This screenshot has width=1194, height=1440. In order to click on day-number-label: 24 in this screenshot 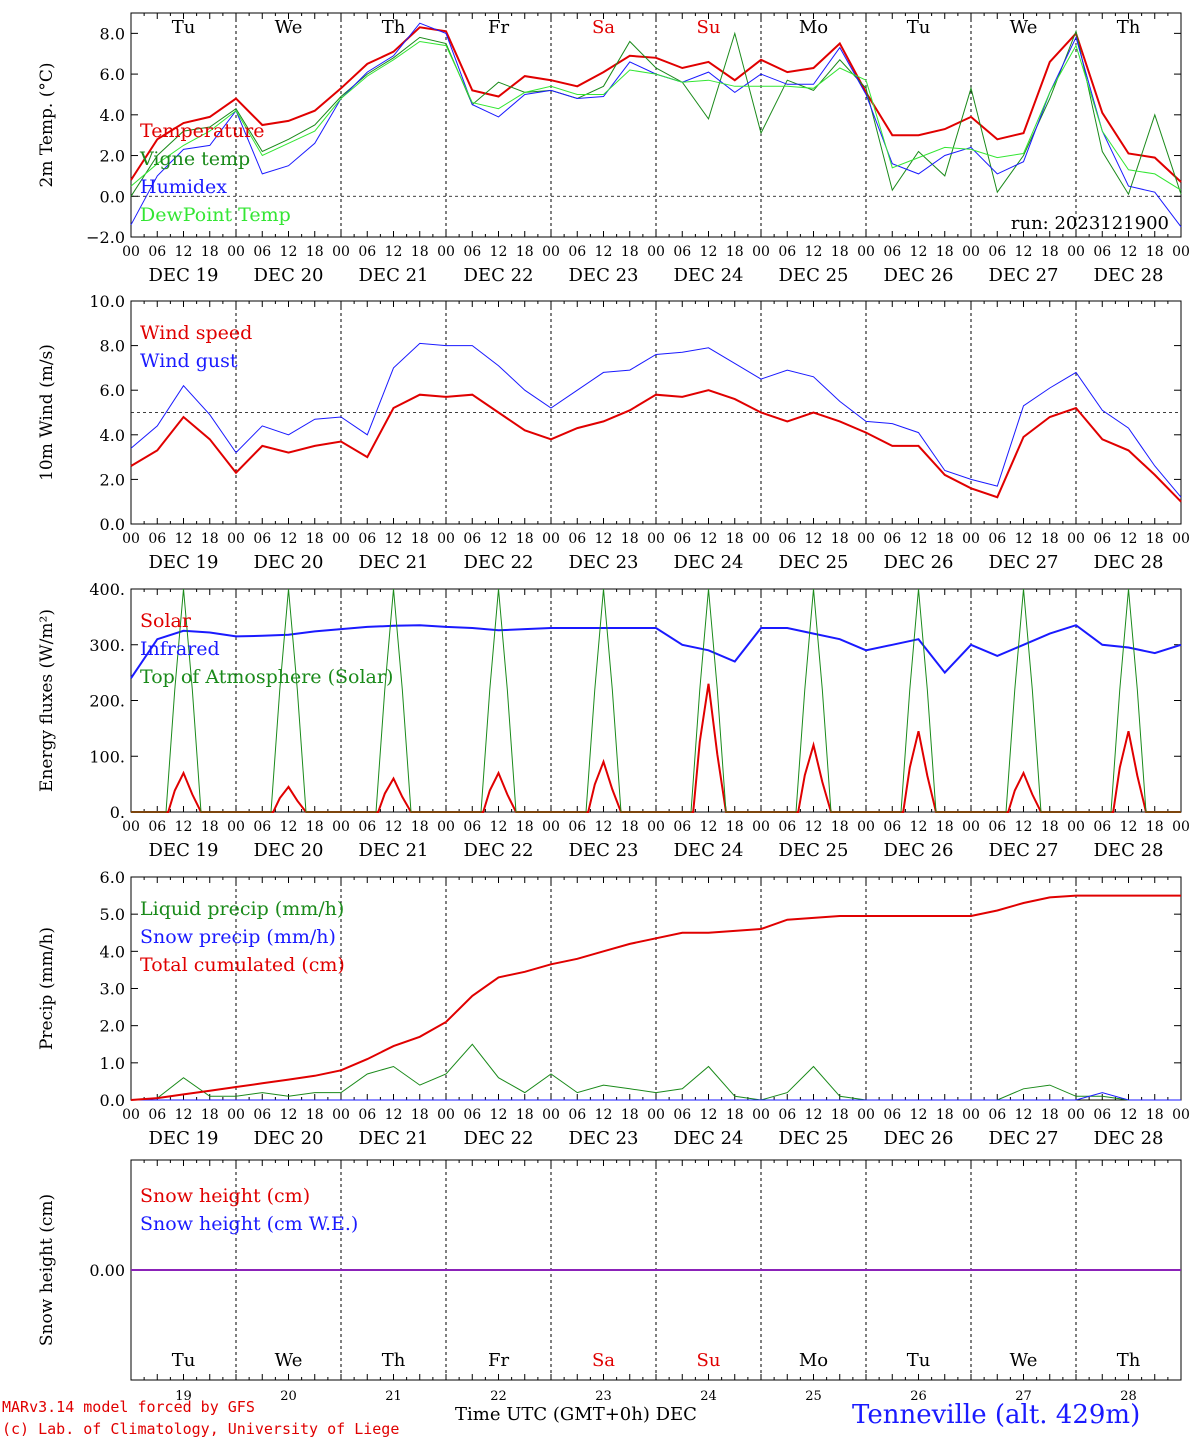, I will do `click(708, 1396)`.